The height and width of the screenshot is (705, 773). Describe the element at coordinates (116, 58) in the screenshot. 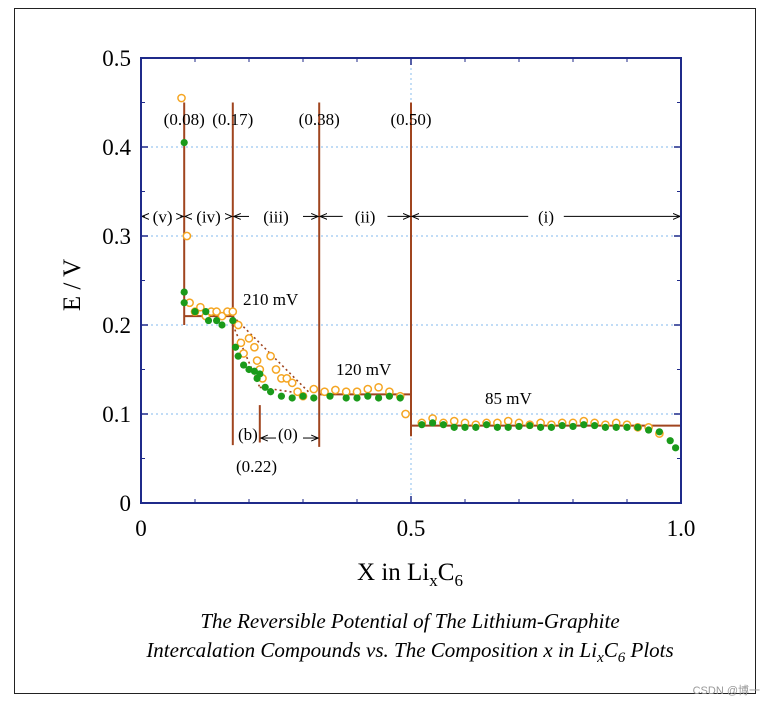

I see `y-tick-label: 0.5` at that location.